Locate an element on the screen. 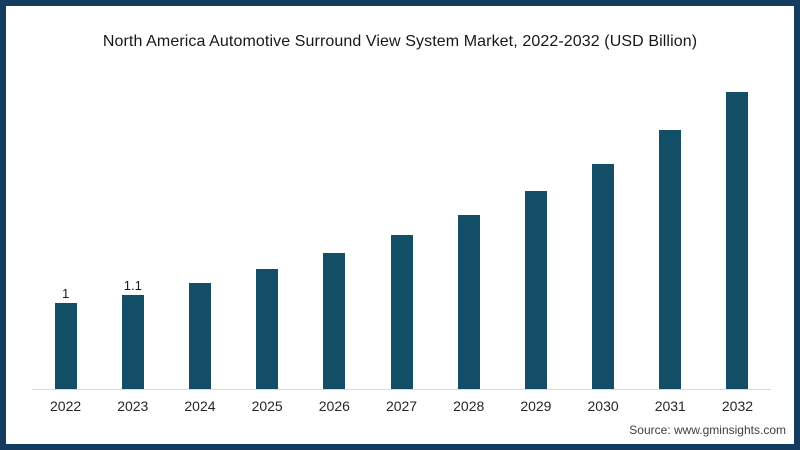 The height and width of the screenshot is (450, 800). bar-2031 is located at coordinates (670, 259).